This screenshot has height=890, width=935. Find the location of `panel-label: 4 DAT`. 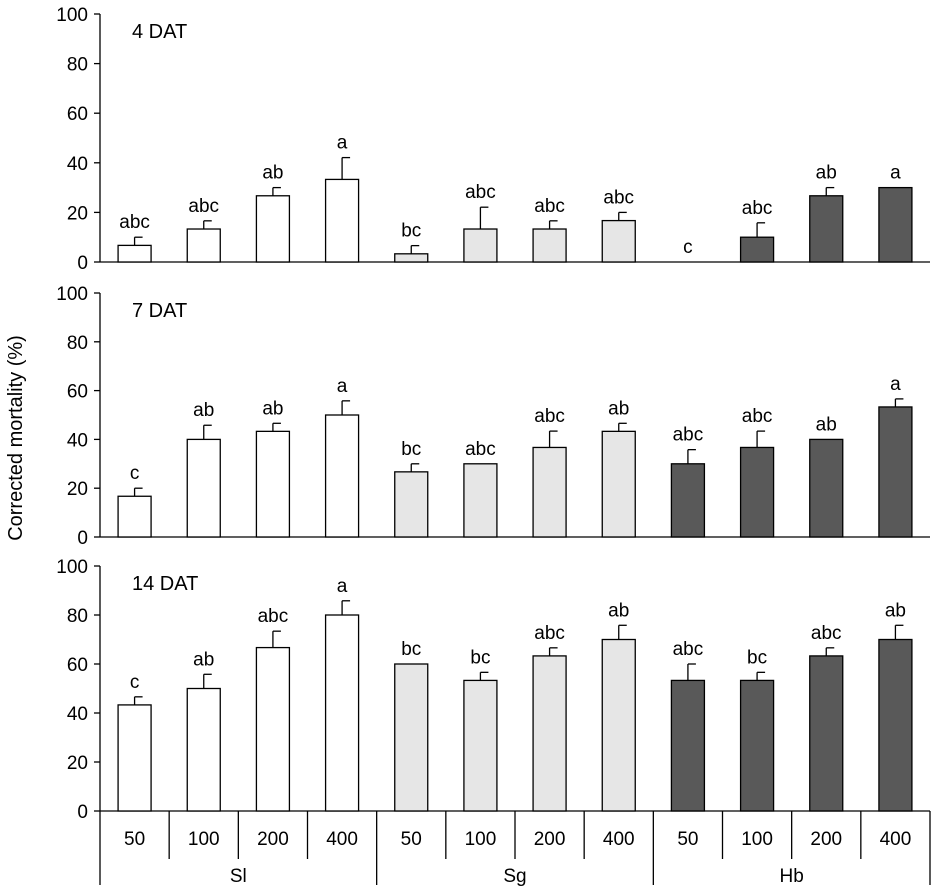

panel-label: 4 DAT is located at coordinates (159, 32).